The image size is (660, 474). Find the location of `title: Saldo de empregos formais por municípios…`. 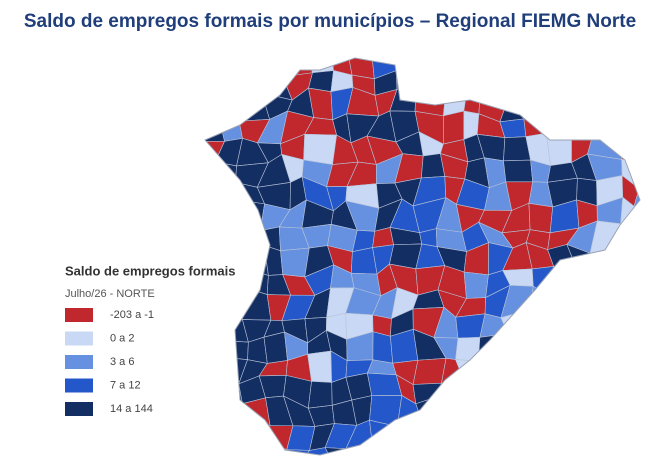

title: Saldo de empregos formais por municípios… is located at coordinates (330, 21).